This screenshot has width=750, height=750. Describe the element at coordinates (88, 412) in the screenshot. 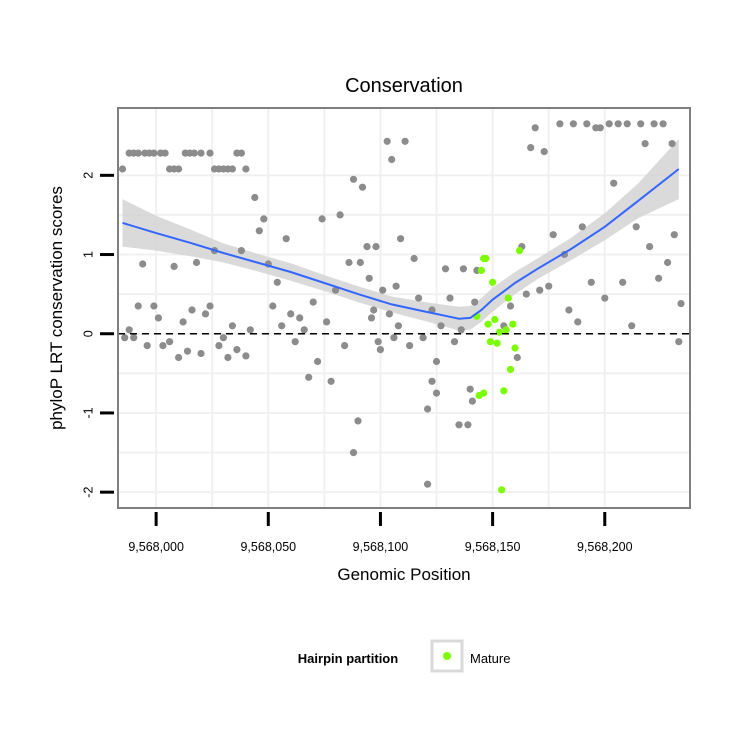

I see `y-tick-label: -1` at that location.